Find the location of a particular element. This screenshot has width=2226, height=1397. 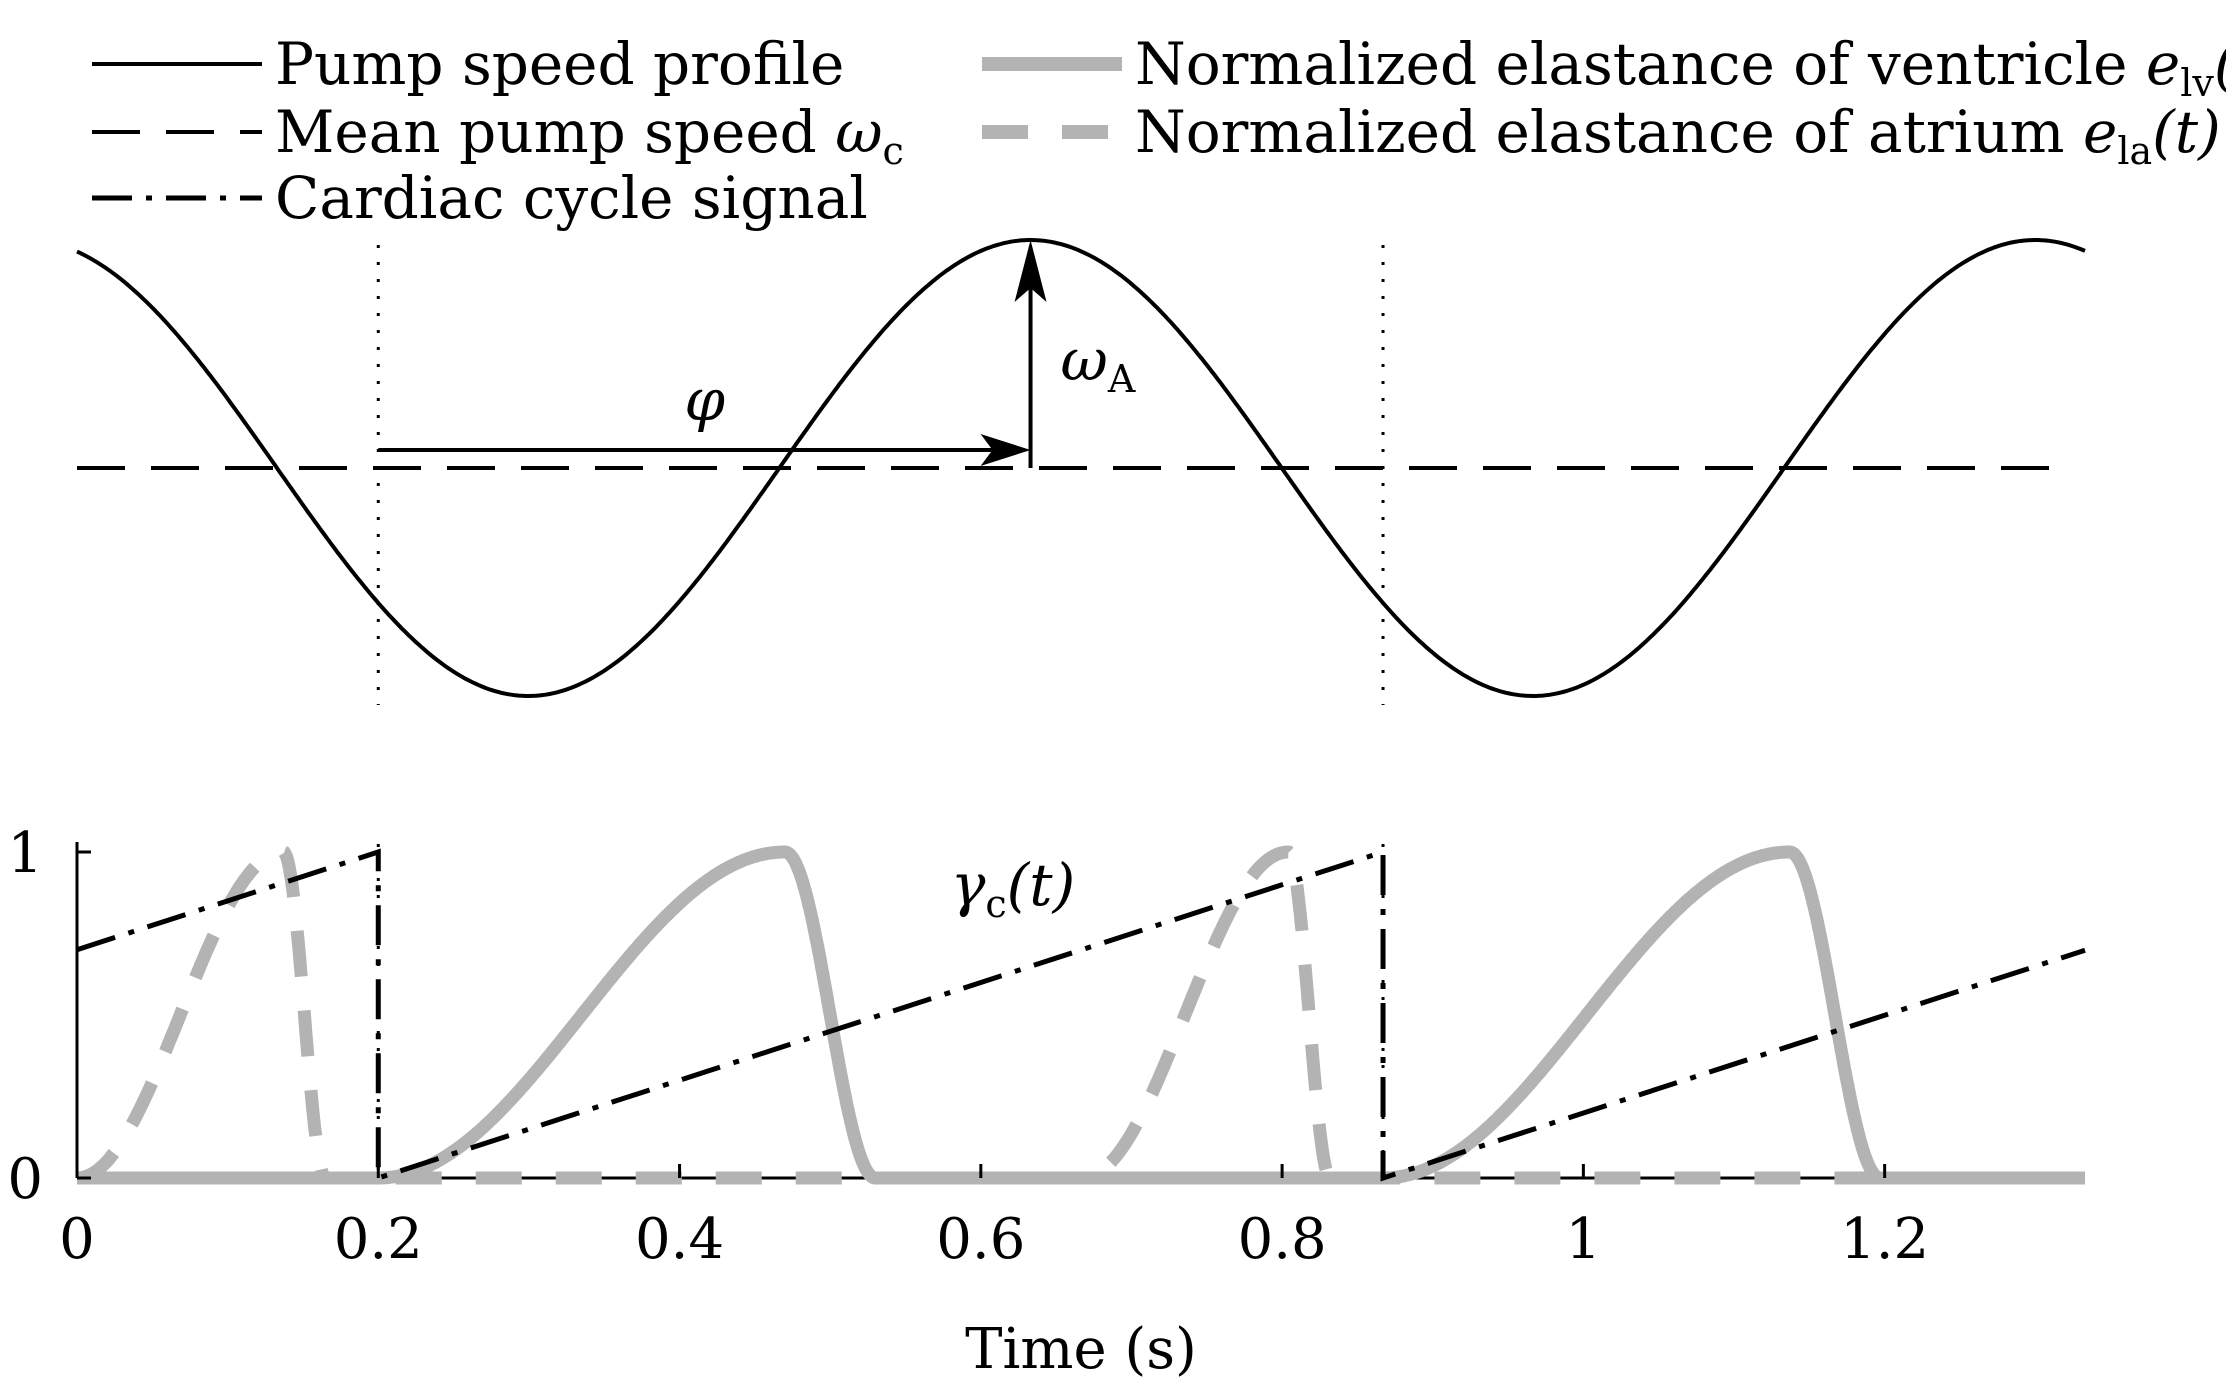

y-tick-label: 0 is located at coordinates (25, 1179).